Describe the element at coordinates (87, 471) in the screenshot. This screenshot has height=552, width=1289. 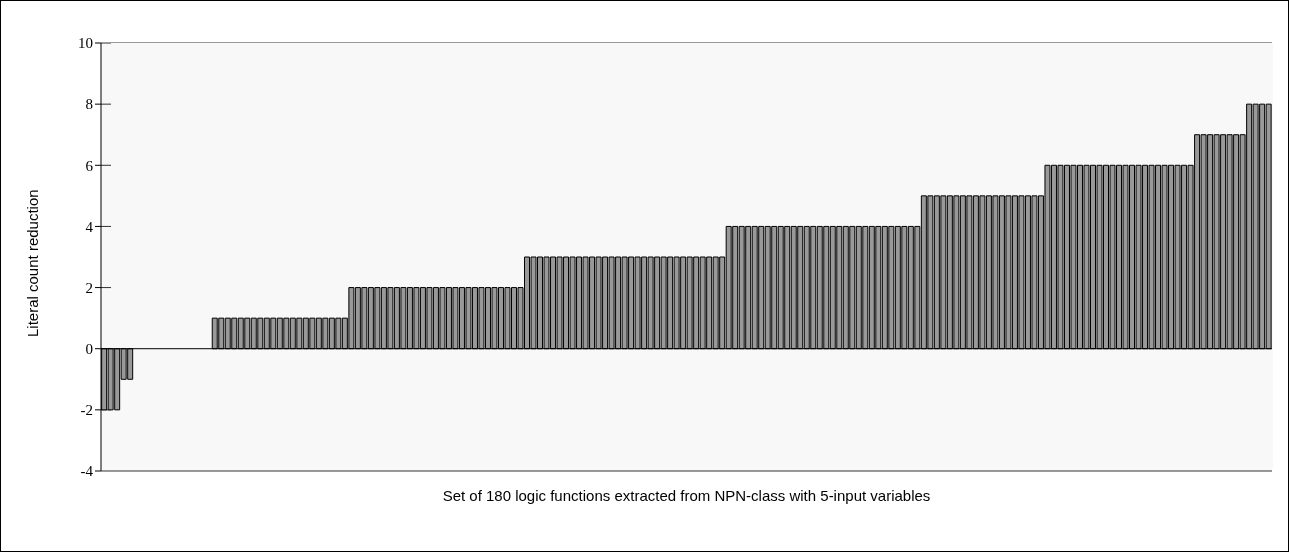
I see `y-tick-label: -4` at that location.